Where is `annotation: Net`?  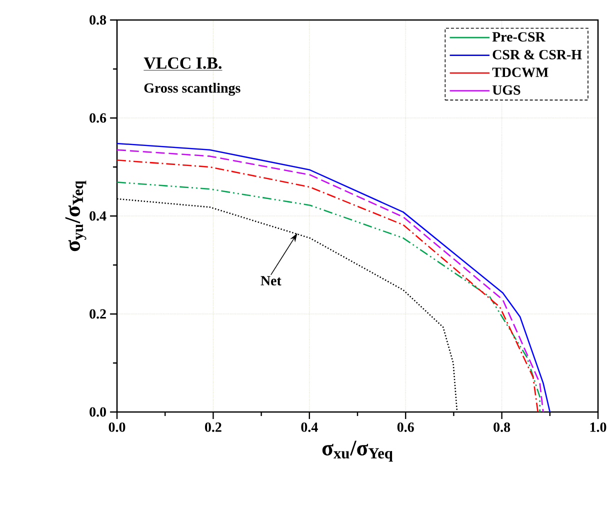 annotation: Net is located at coordinates (271, 281).